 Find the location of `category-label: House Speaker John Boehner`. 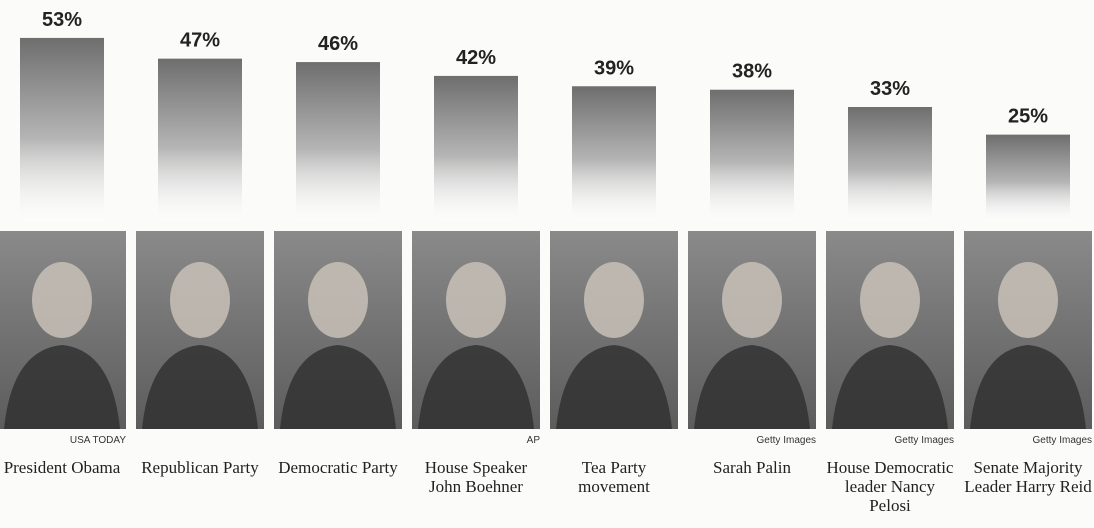

category-label: House Speaker John Boehner is located at coordinates (476, 477).